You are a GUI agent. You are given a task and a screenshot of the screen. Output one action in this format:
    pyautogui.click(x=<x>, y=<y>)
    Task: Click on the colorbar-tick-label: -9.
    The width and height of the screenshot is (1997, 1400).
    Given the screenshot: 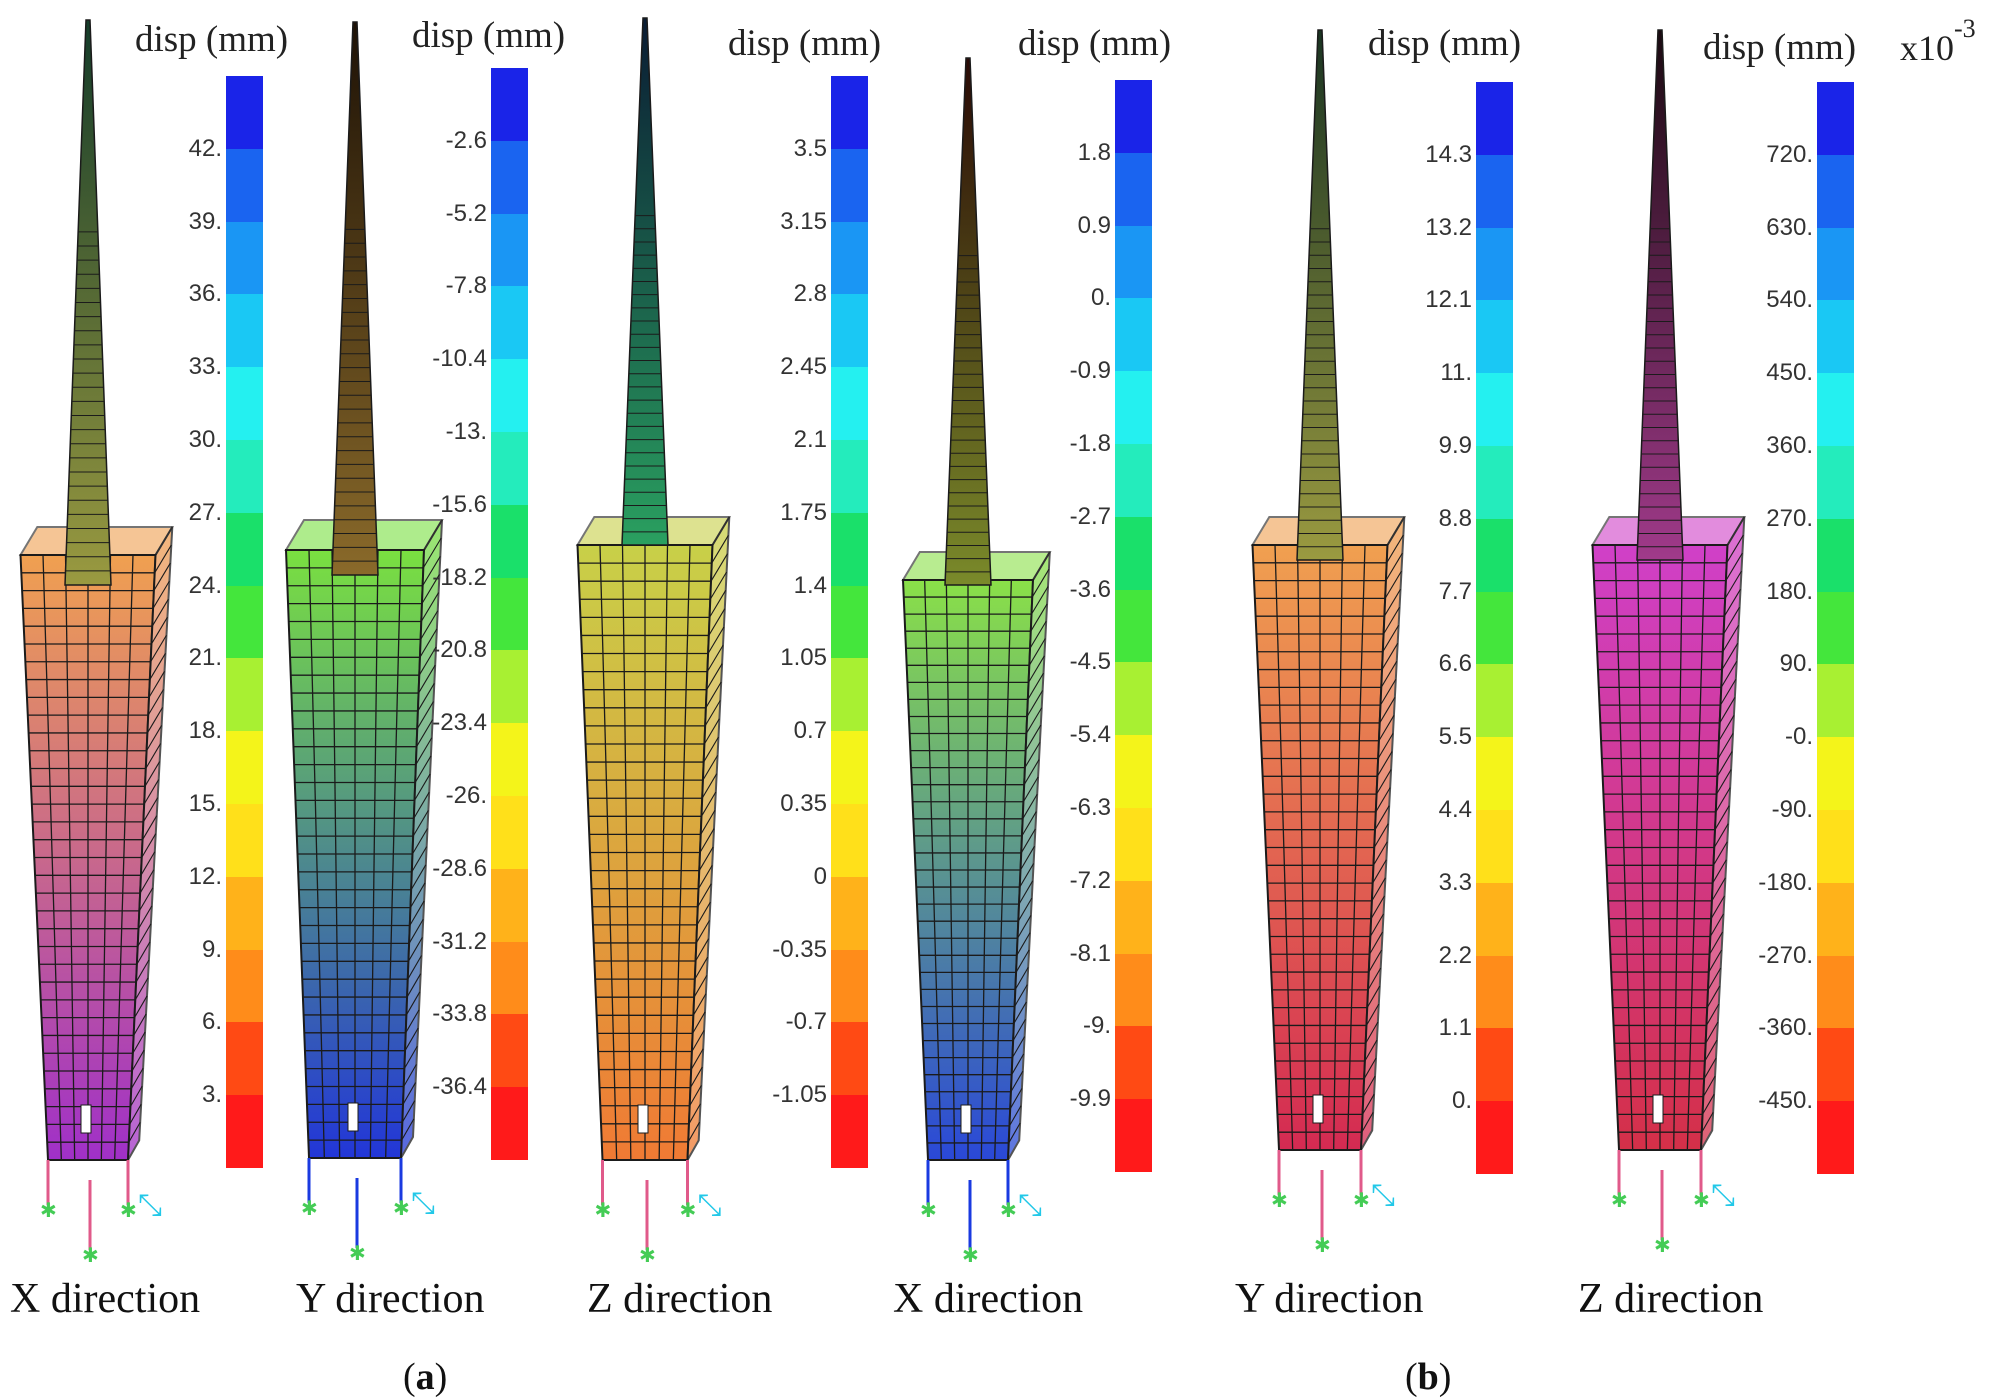 What is the action you would take?
    pyautogui.click(x=1096, y=1026)
    